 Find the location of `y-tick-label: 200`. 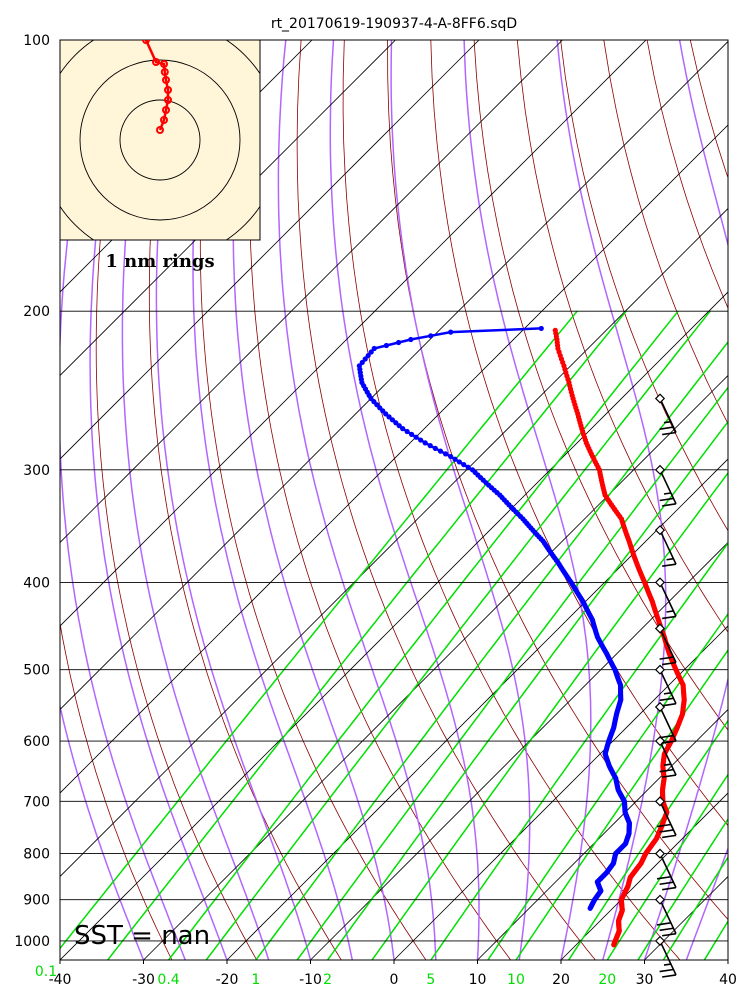

y-tick-label: 200 is located at coordinates (36, 312).